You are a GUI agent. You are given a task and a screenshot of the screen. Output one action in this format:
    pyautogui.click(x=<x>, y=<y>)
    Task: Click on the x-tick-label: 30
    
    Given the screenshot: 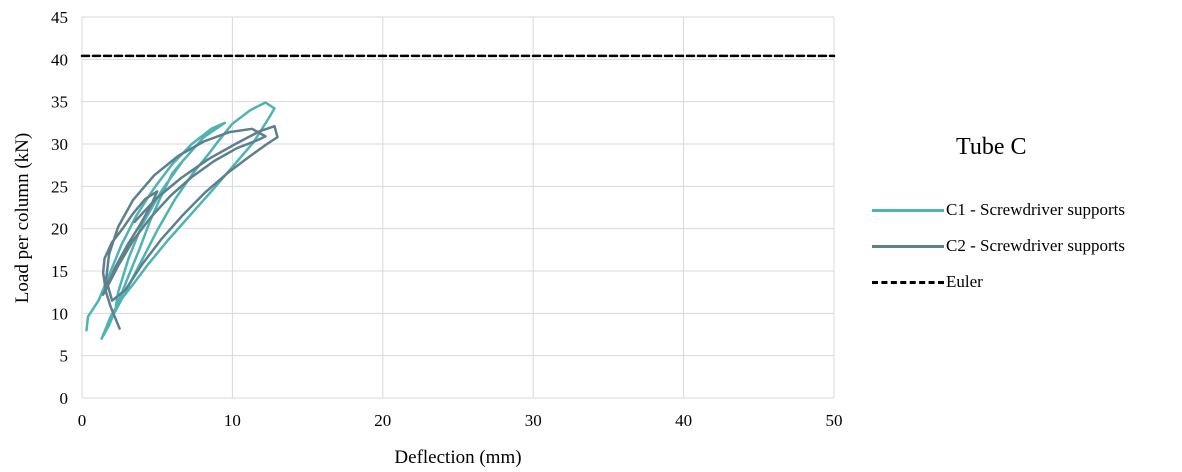 What is the action you would take?
    pyautogui.click(x=533, y=420)
    